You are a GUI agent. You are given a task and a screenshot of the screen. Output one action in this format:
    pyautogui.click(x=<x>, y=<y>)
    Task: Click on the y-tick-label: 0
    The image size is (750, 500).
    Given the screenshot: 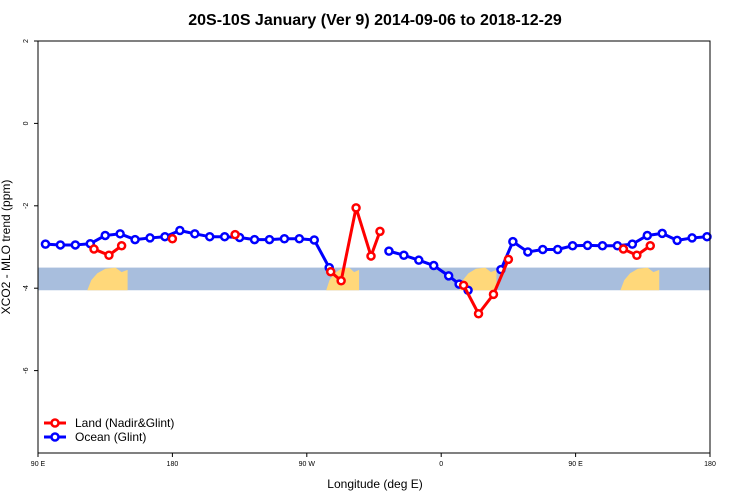 What is the action you would take?
    pyautogui.click(x=26, y=123)
    